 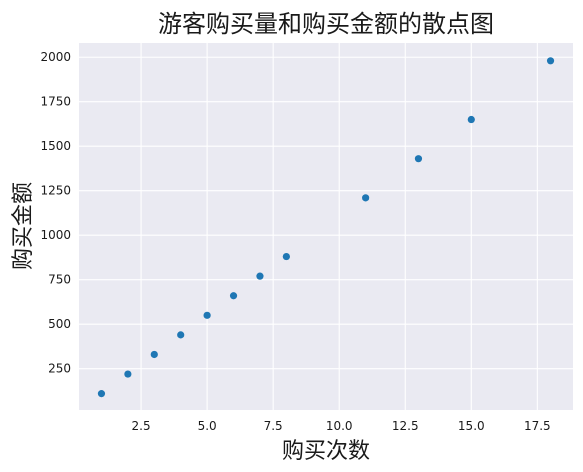 I want to click on y-tick-labels: 250 500 750 1000 1250 1500 1750 2000, so click(x=55, y=212).